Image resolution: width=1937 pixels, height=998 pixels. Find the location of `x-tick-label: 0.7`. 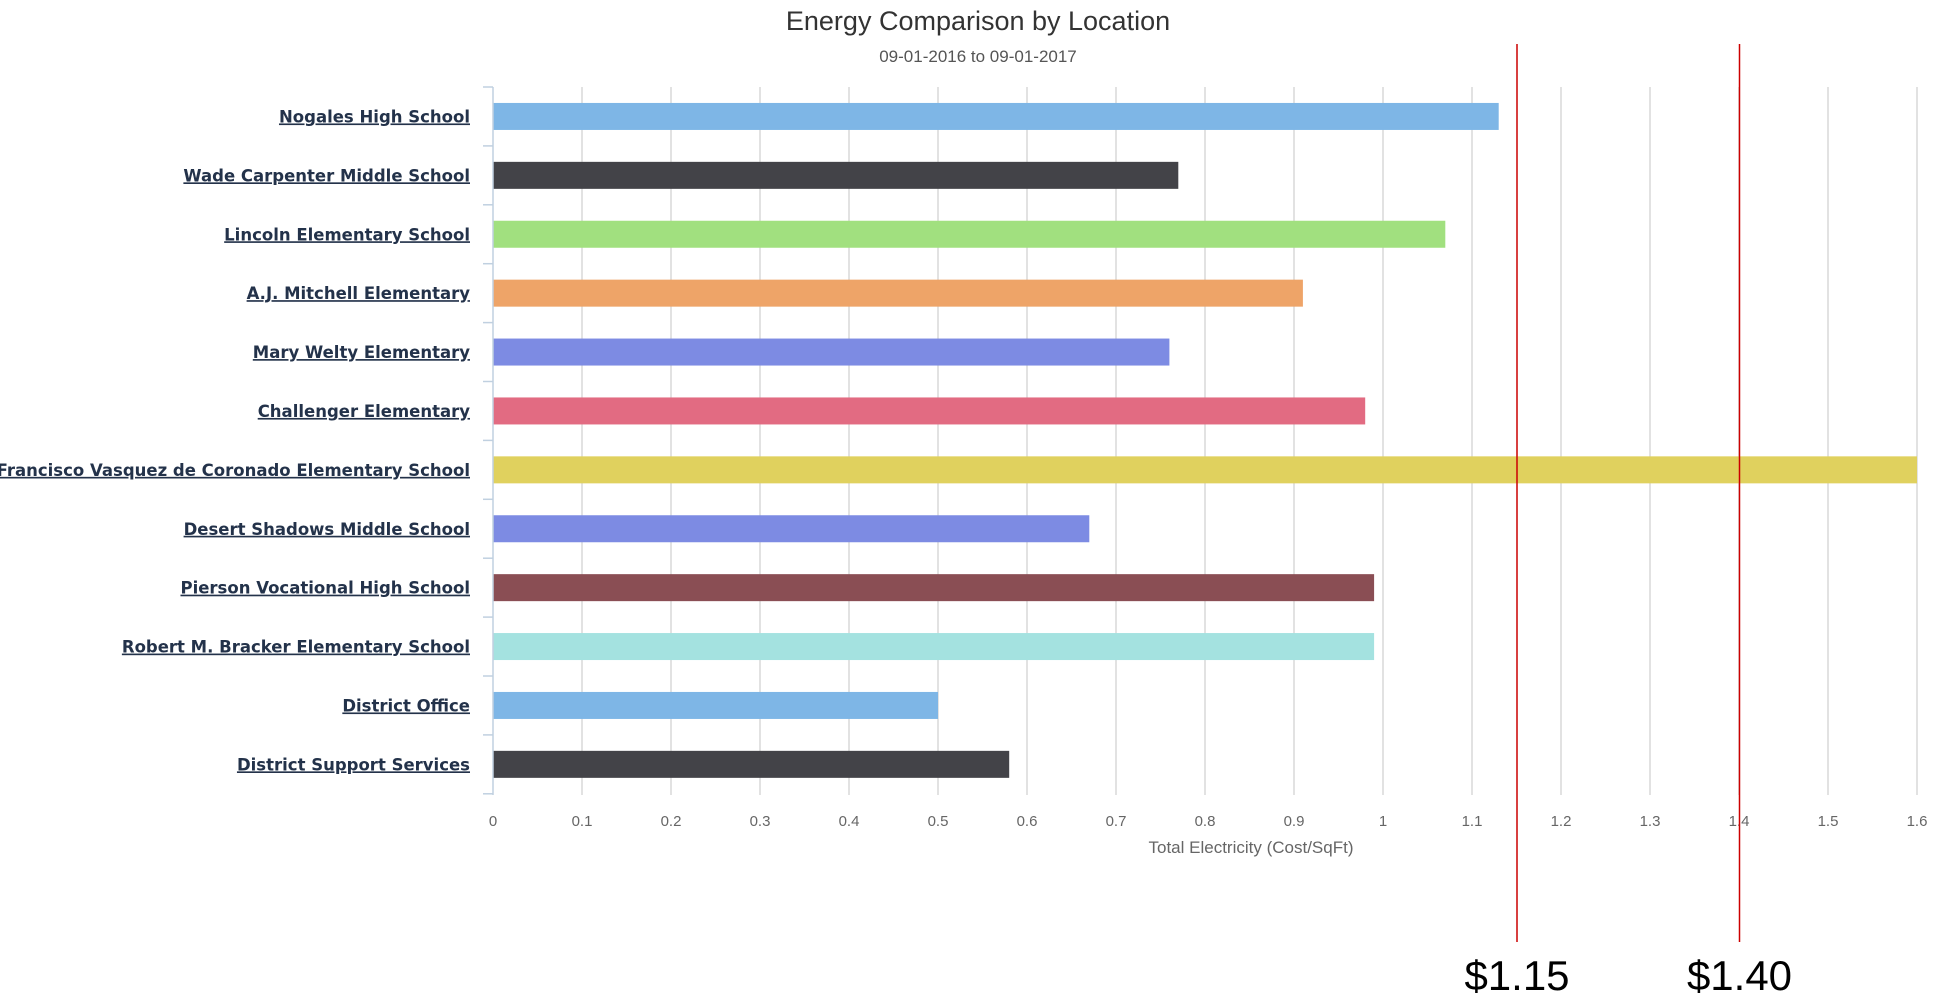

x-tick-label: 0.7 is located at coordinates (1116, 821).